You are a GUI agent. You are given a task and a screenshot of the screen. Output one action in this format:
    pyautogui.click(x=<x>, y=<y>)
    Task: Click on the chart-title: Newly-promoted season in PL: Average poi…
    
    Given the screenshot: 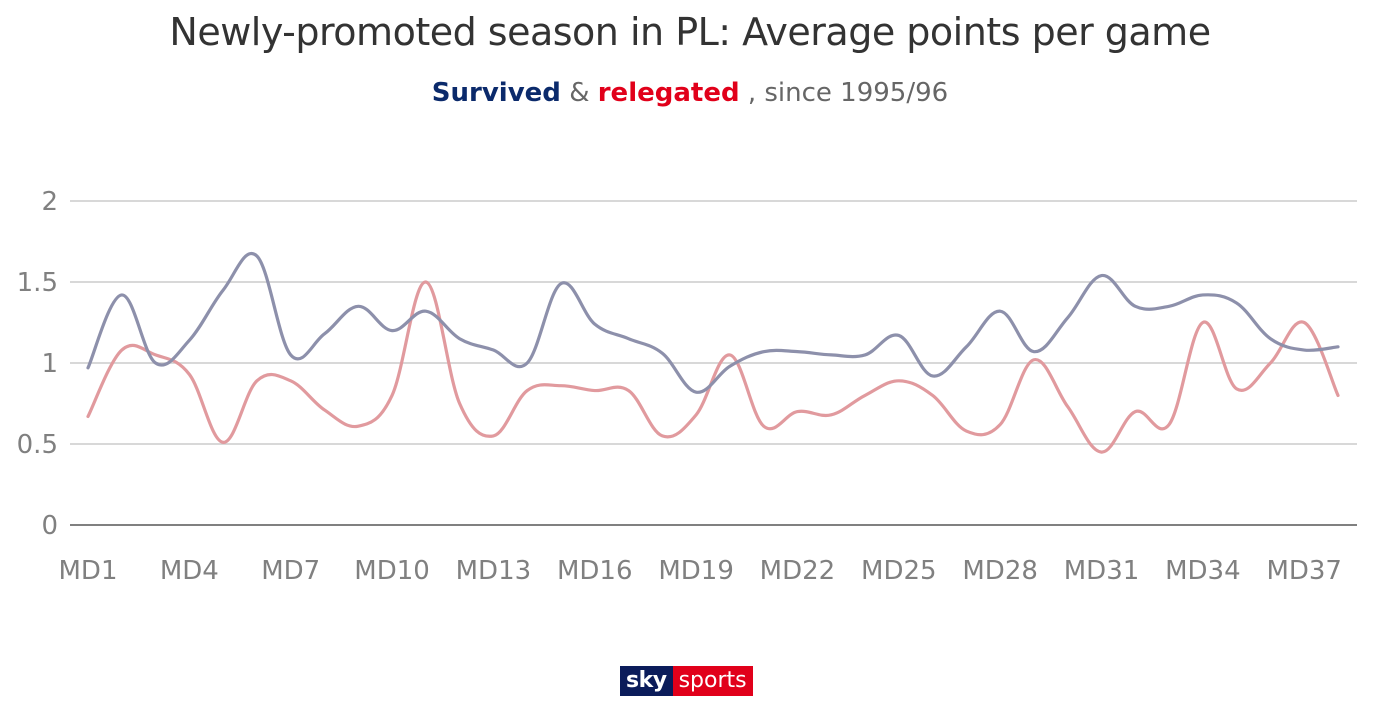 What is the action you would take?
    pyautogui.click(x=690, y=32)
    